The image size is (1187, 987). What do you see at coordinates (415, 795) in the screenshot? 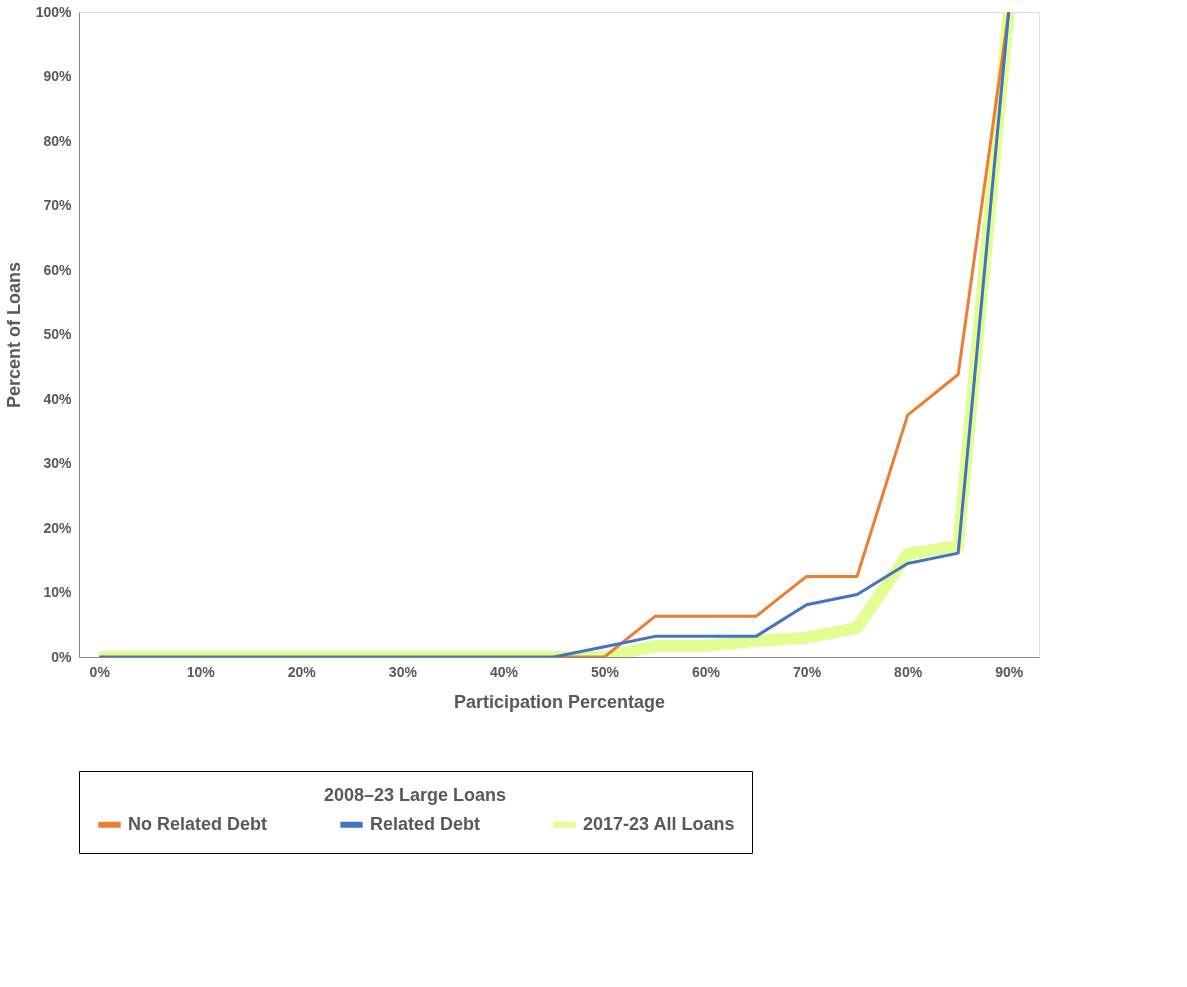
I see `legend-title: 2008–23 Large Loans` at bounding box center [415, 795].